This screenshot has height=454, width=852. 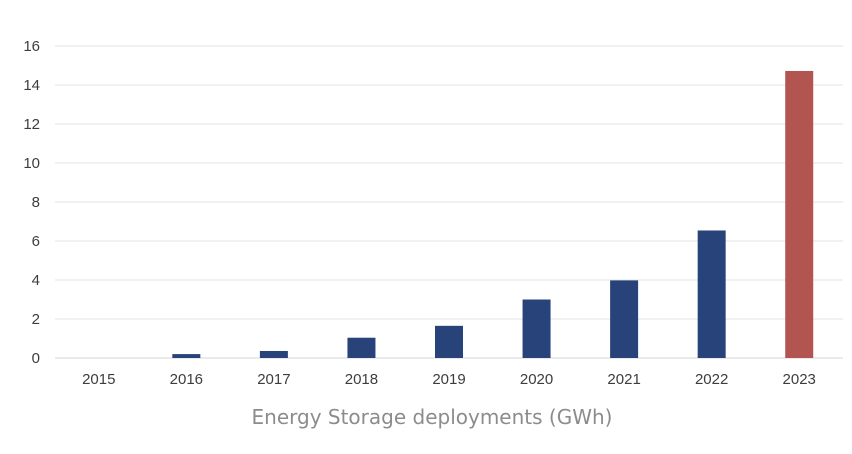 What do you see at coordinates (799, 379) in the screenshot?
I see `x-tick-label: 2023` at bounding box center [799, 379].